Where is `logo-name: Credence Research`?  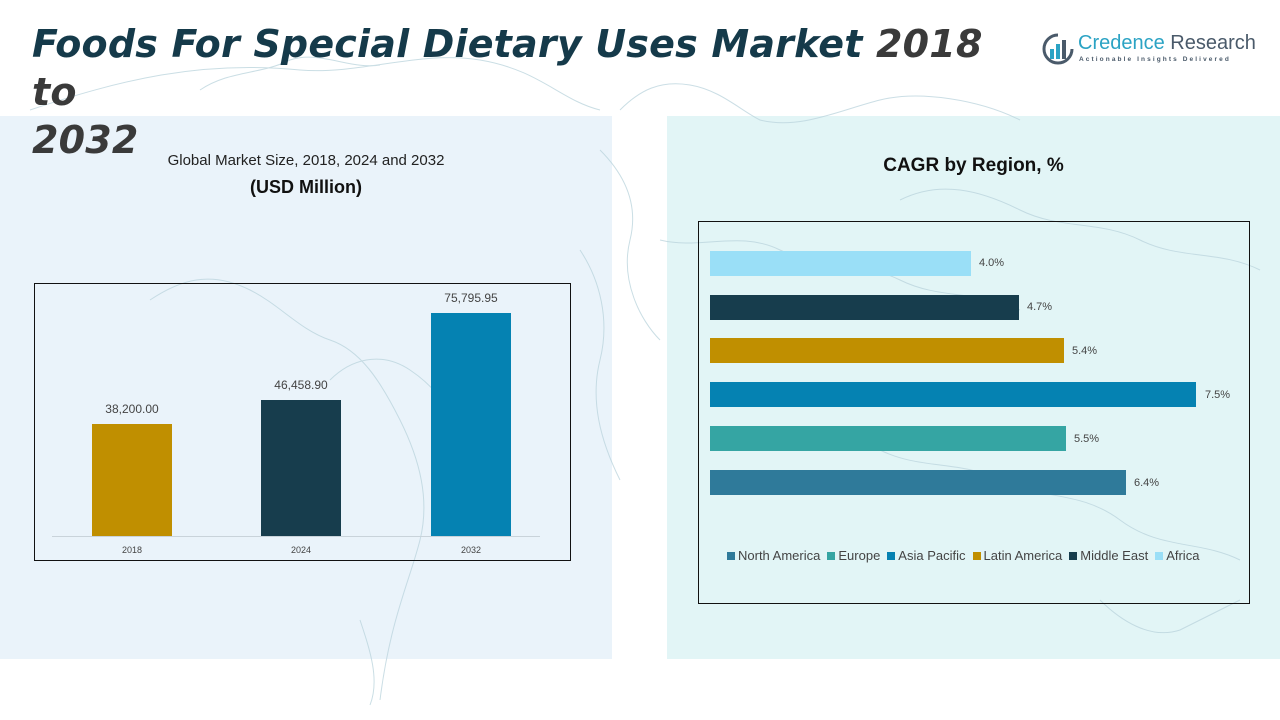
logo-name: Credence Research is located at coordinates (1167, 43).